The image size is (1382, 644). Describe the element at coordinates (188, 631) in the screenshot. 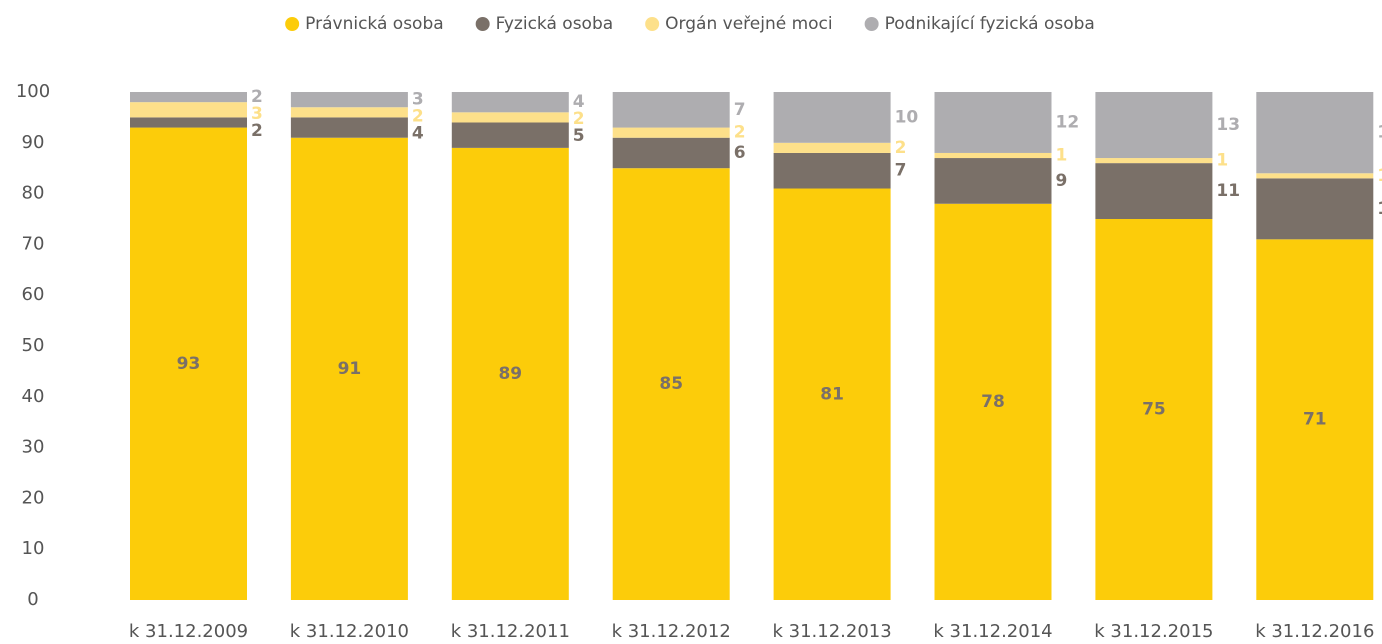

I see `x-tick-label: k 31.12.2009` at that location.